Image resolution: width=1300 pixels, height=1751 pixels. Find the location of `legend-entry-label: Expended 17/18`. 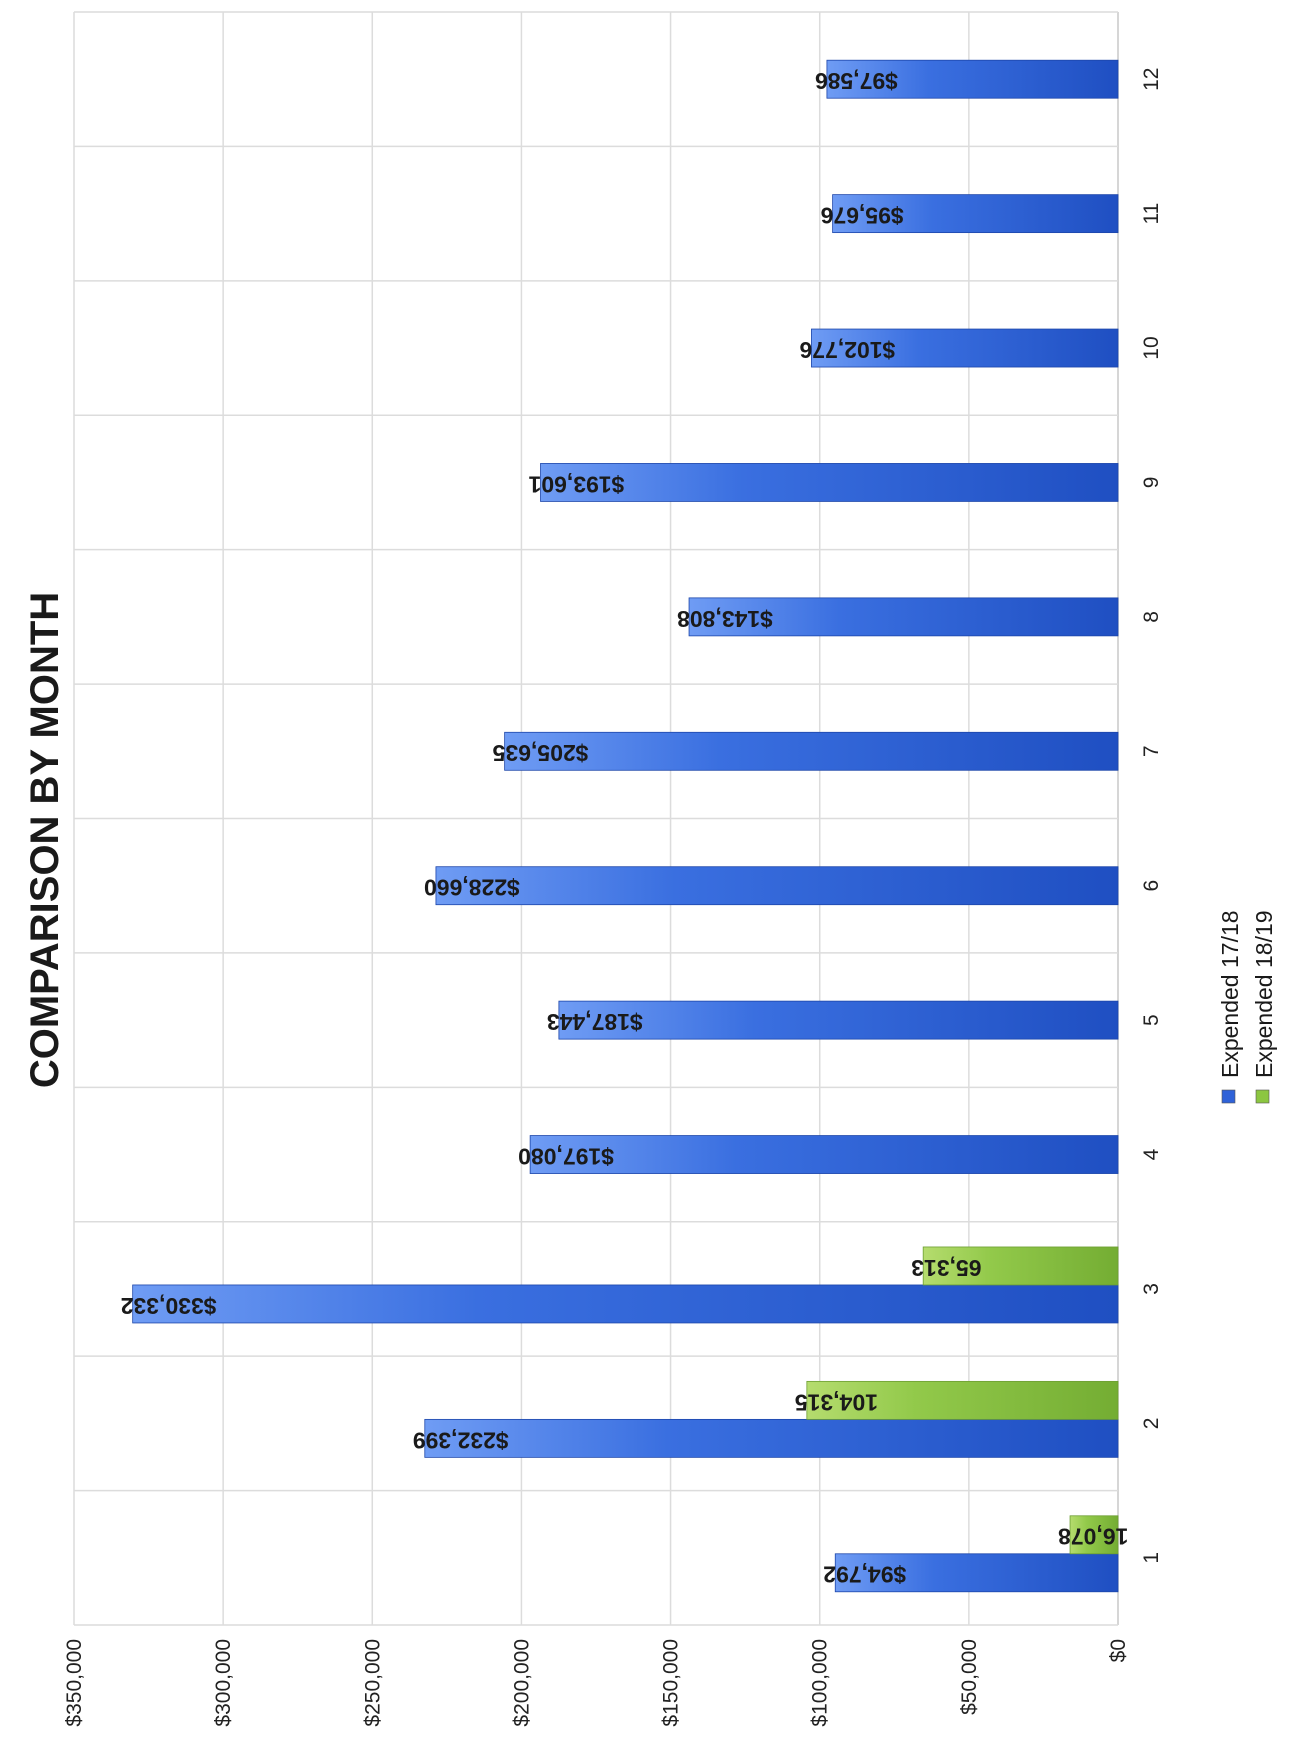

legend-entry-label: Expended 17/18 is located at coordinates (1230, 994).